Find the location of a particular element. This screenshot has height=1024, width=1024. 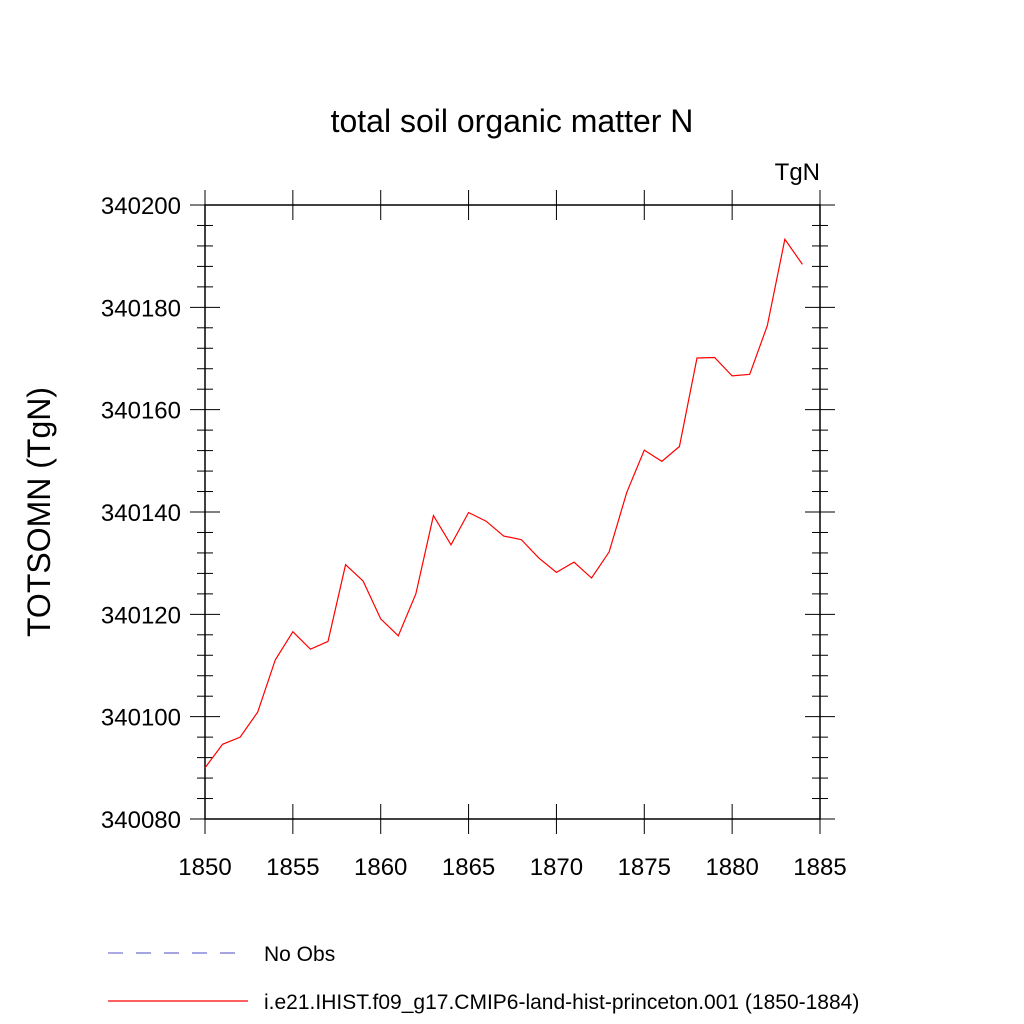

x-tick-label: 1880 is located at coordinates (731, 867).